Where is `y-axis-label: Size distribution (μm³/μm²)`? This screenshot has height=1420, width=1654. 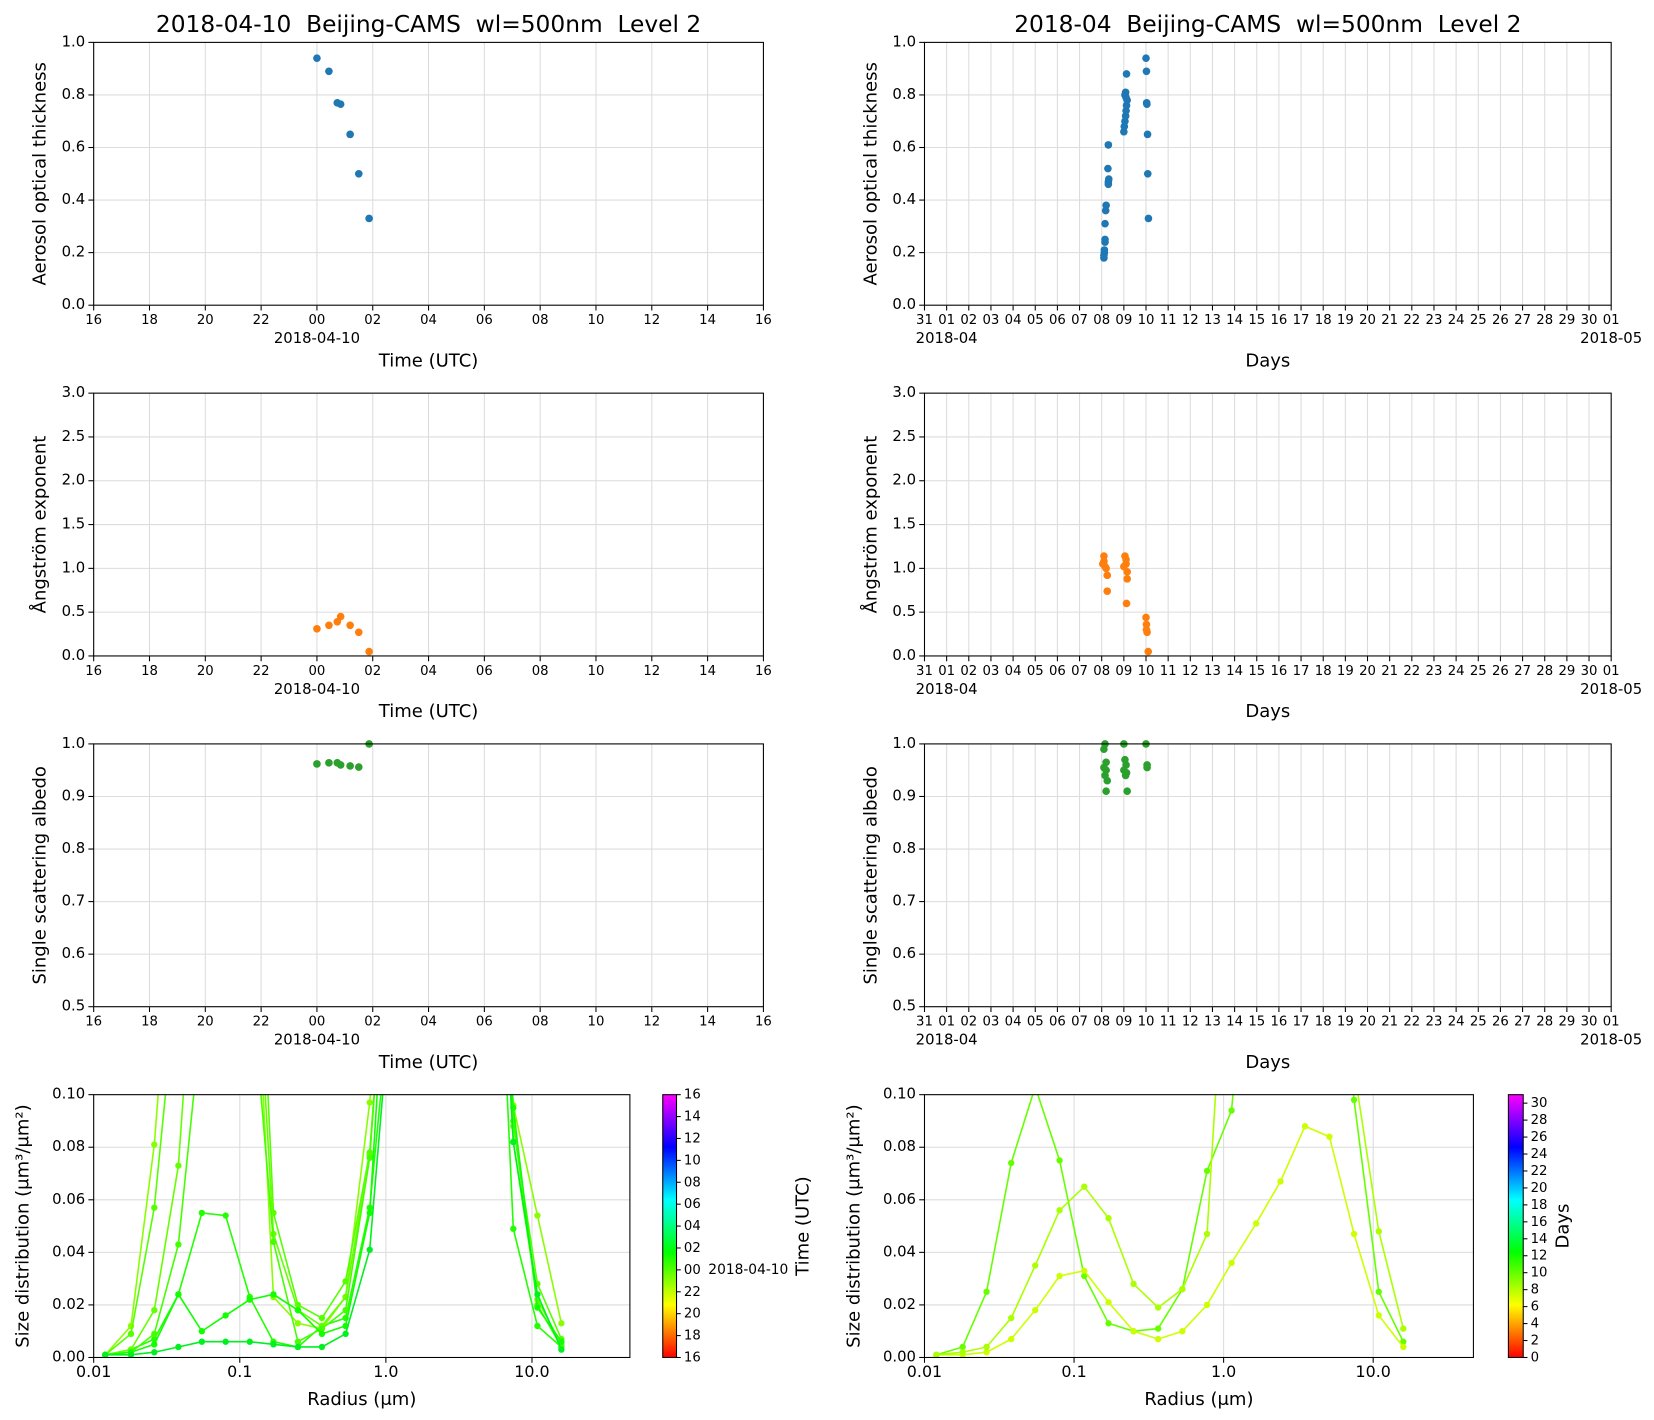
y-axis-label: Size distribution (μm³/μm²) is located at coordinates (854, 1225).